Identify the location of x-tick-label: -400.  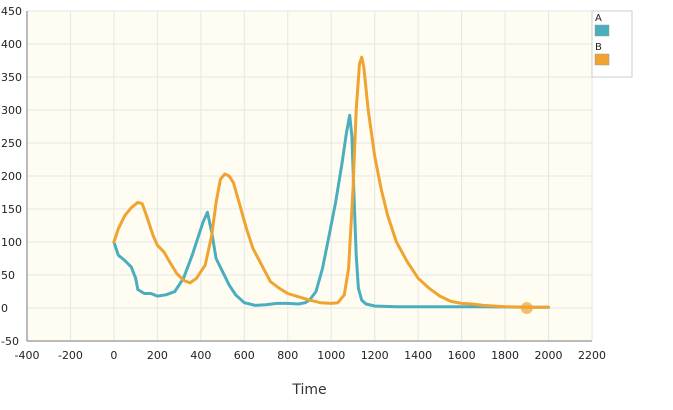
(27, 355).